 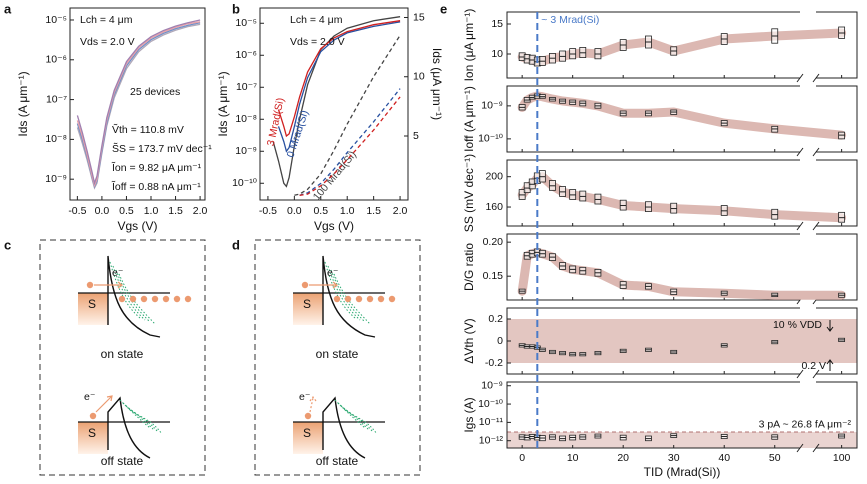 I want to click on source-block, so click(x=308, y=438).